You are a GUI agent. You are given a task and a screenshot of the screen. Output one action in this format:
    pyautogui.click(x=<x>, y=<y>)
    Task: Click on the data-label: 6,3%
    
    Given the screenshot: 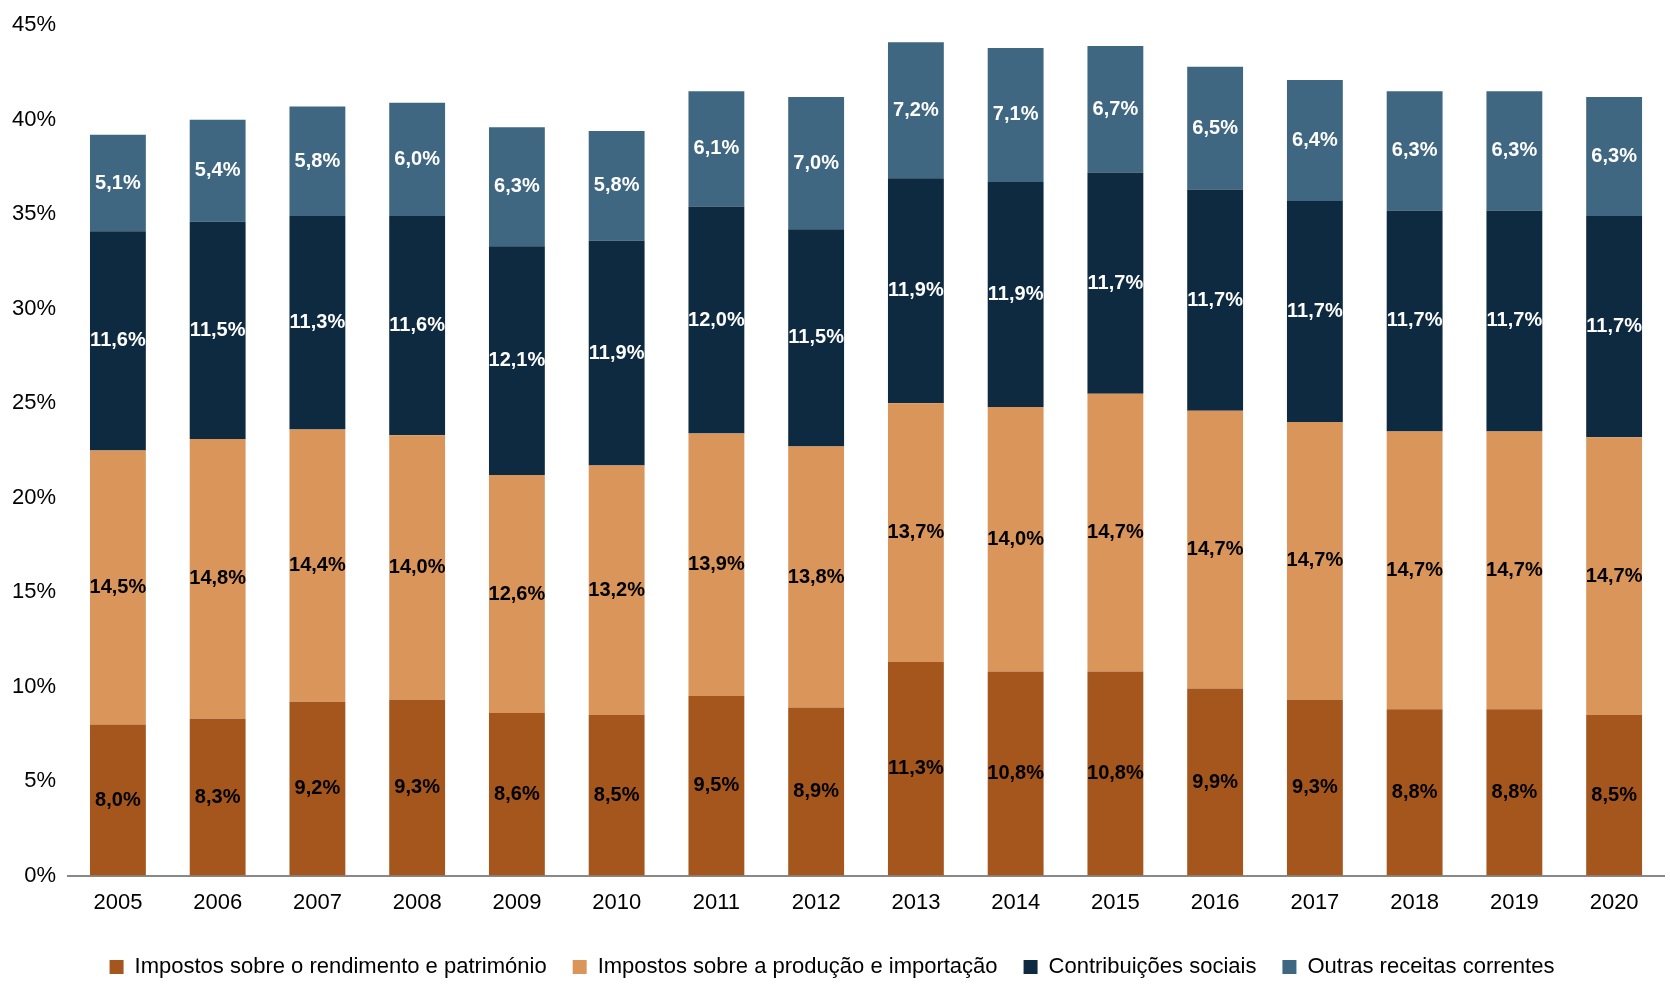 What is the action you would take?
    pyautogui.click(x=1614, y=155)
    